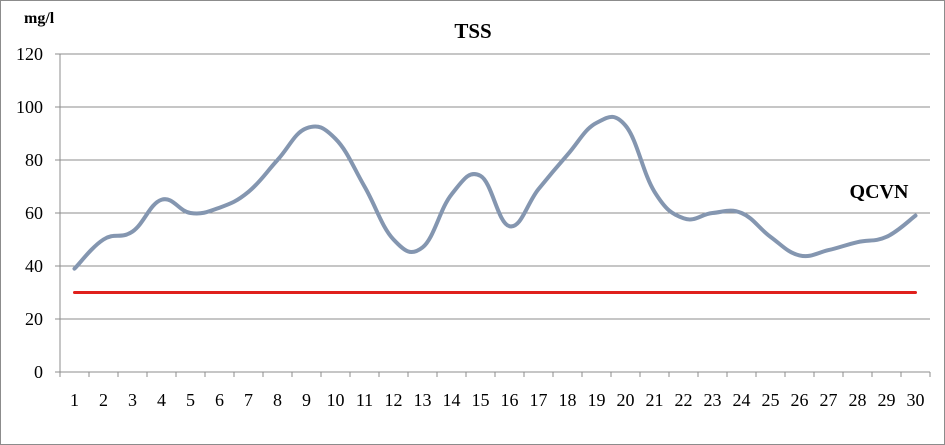 Image resolution: width=945 pixels, height=445 pixels. I want to click on x-tick-label-24: 24, so click(742, 400).